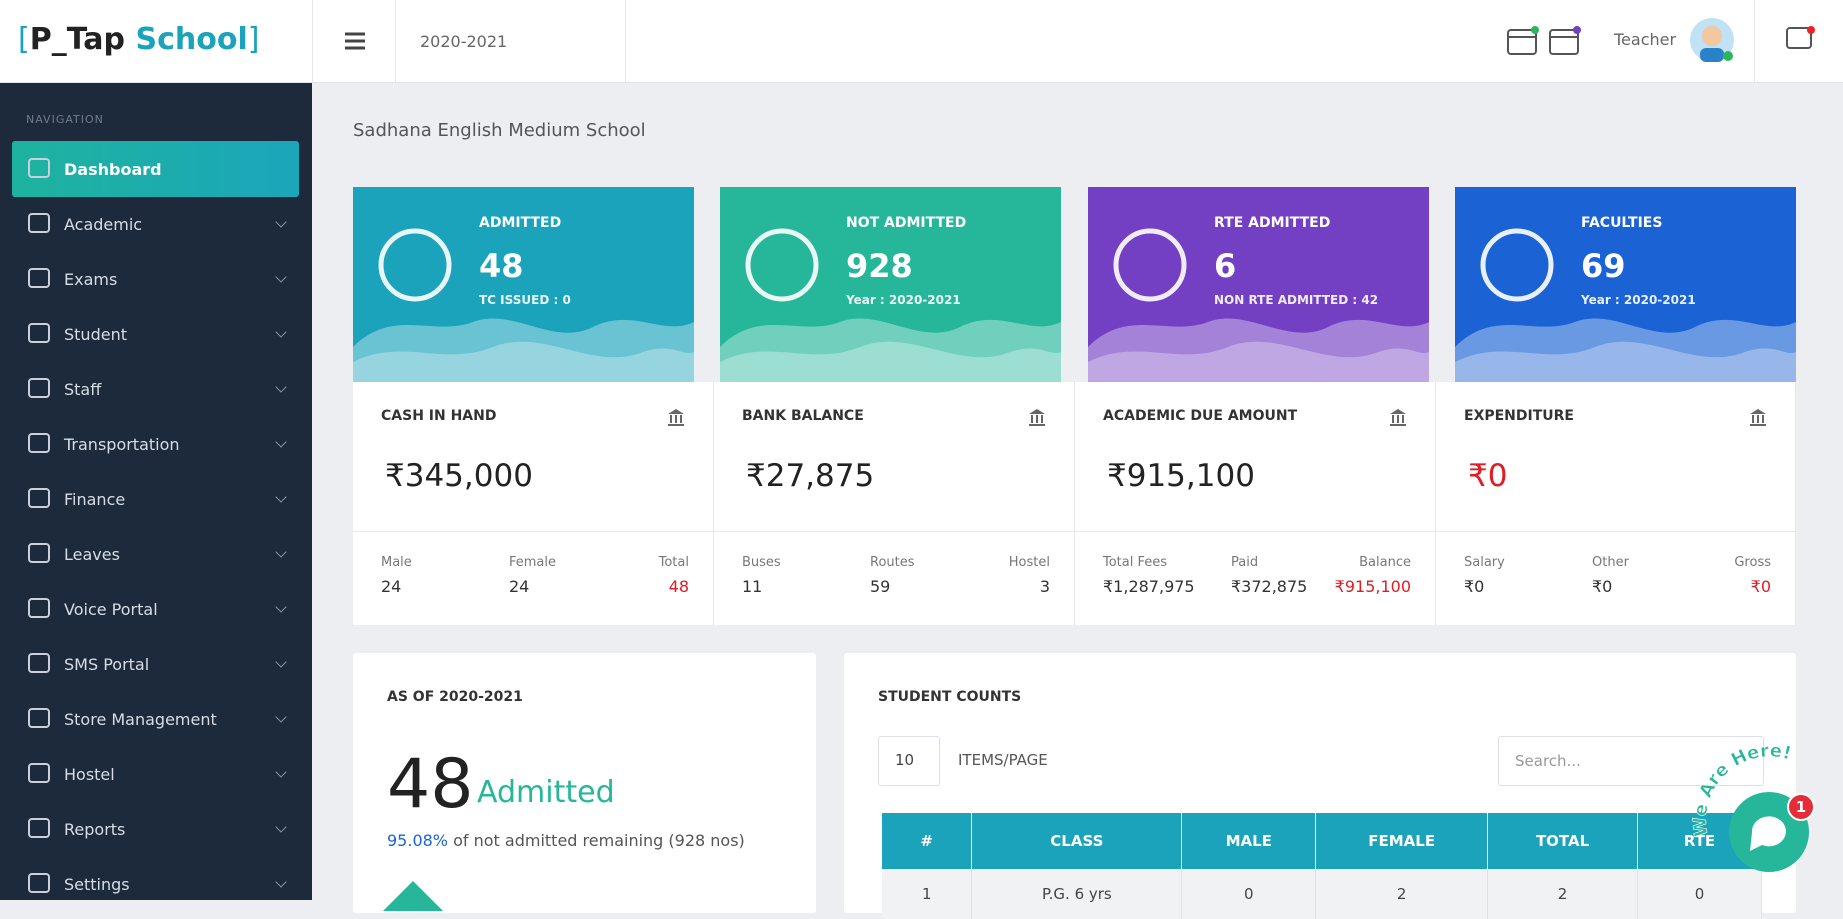 The image size is (1843, 919). What do you see at coordinates (111, 609) in the screenshot?
I see `nav-label: Voice Portal` at bounding box center [111, 609].